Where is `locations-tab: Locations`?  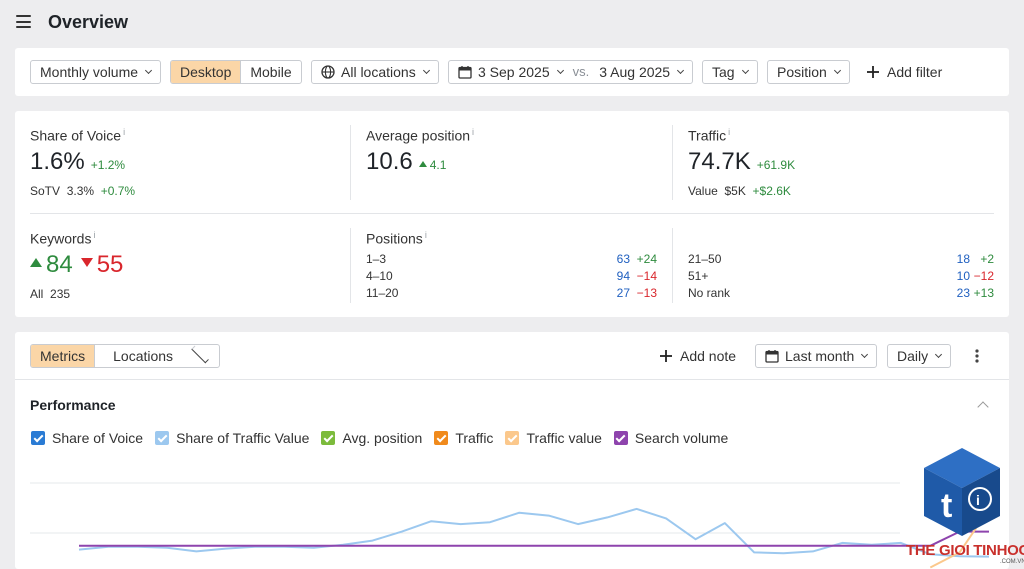
locations-tab: Locations is located at coordinates (156, 356).